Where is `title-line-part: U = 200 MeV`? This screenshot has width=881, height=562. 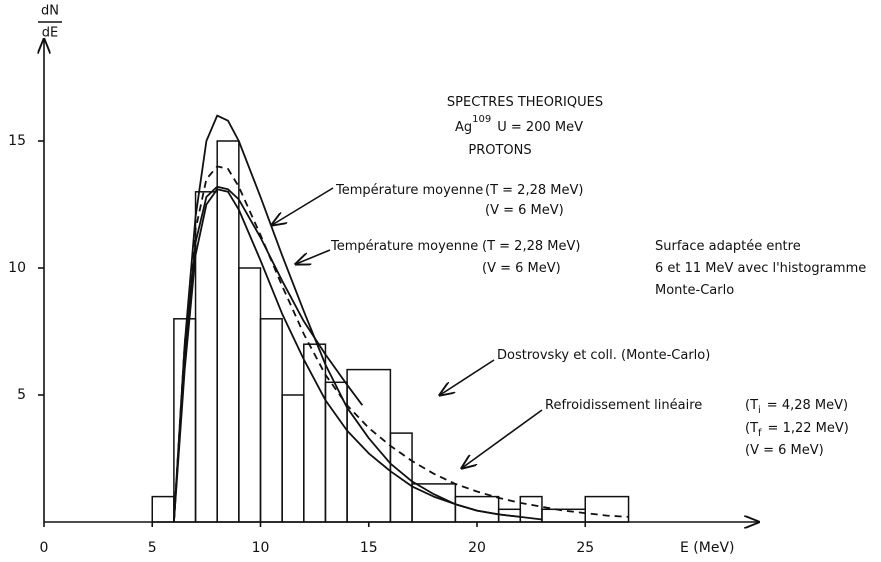 title-line-part: U = 200 MeV is located at coordinates (540, 127).